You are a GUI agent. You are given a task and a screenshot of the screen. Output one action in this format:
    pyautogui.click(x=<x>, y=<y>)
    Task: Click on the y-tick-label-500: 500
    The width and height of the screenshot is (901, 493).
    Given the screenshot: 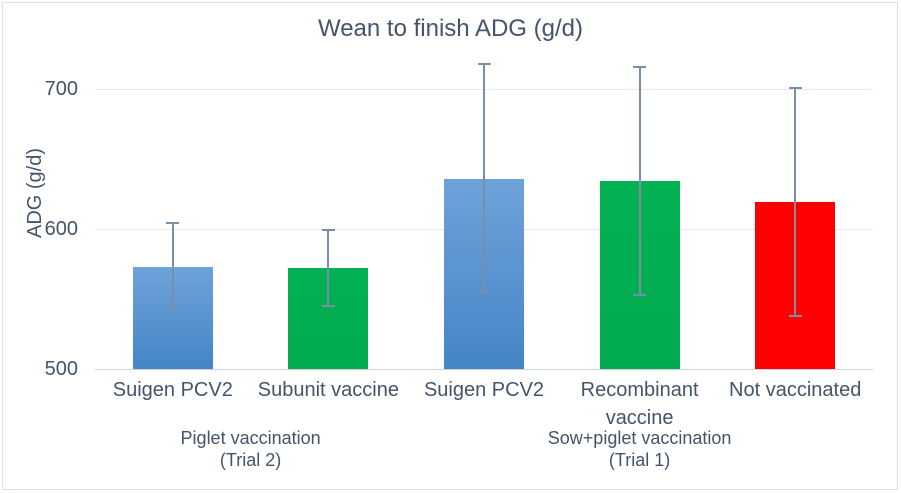 What is the action you would take?
    pyautogui.click(x=61, y=369)
    